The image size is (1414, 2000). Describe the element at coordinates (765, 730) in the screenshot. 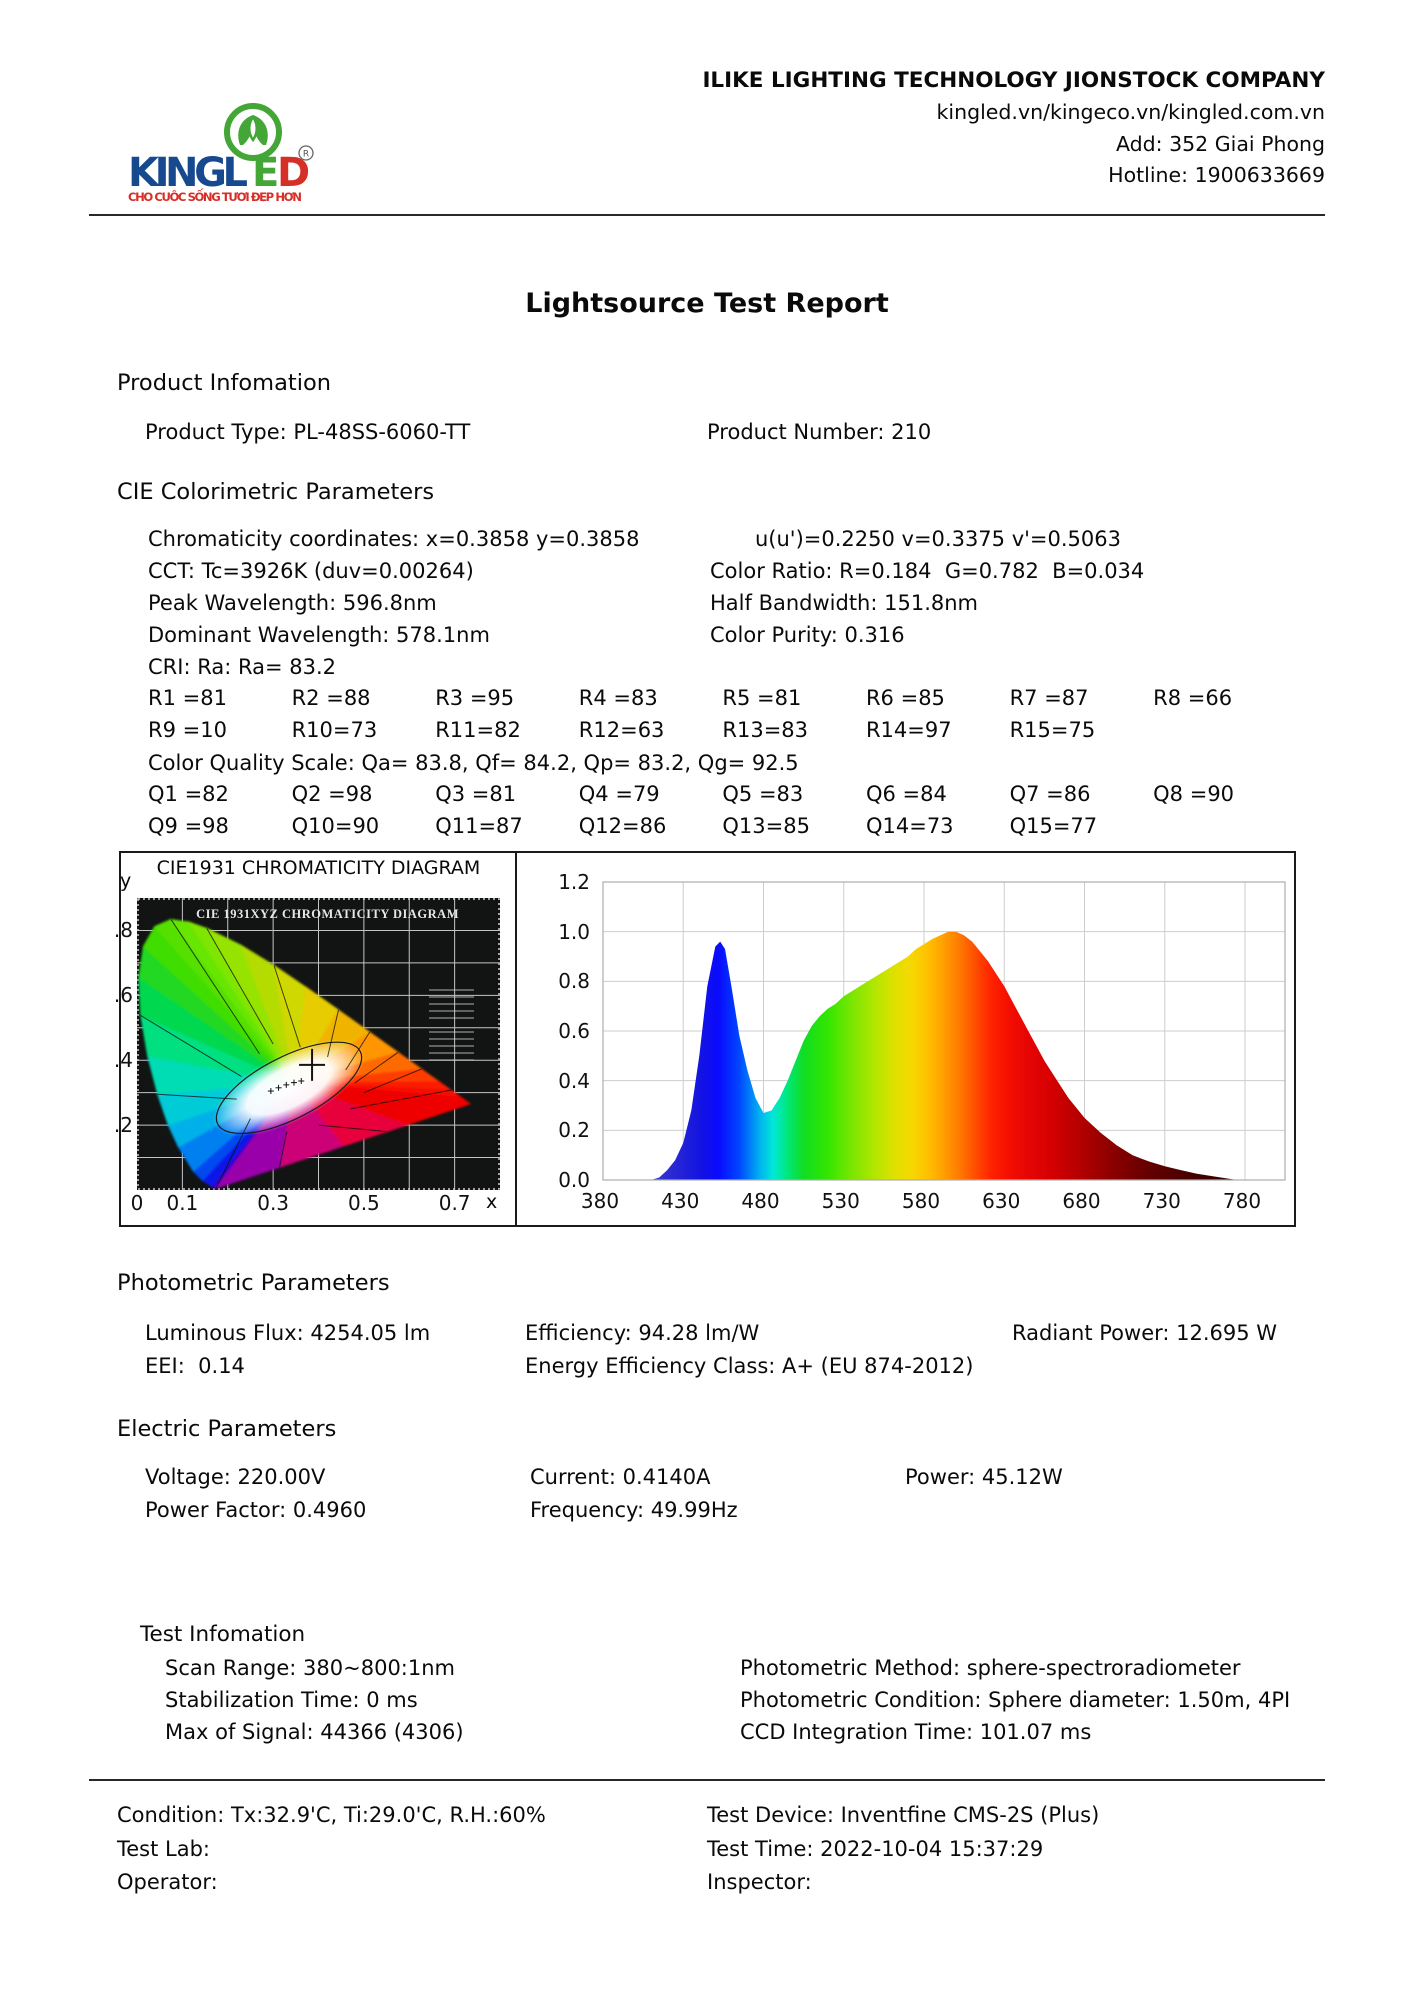

I see `value-cell: R13=83` at that location.